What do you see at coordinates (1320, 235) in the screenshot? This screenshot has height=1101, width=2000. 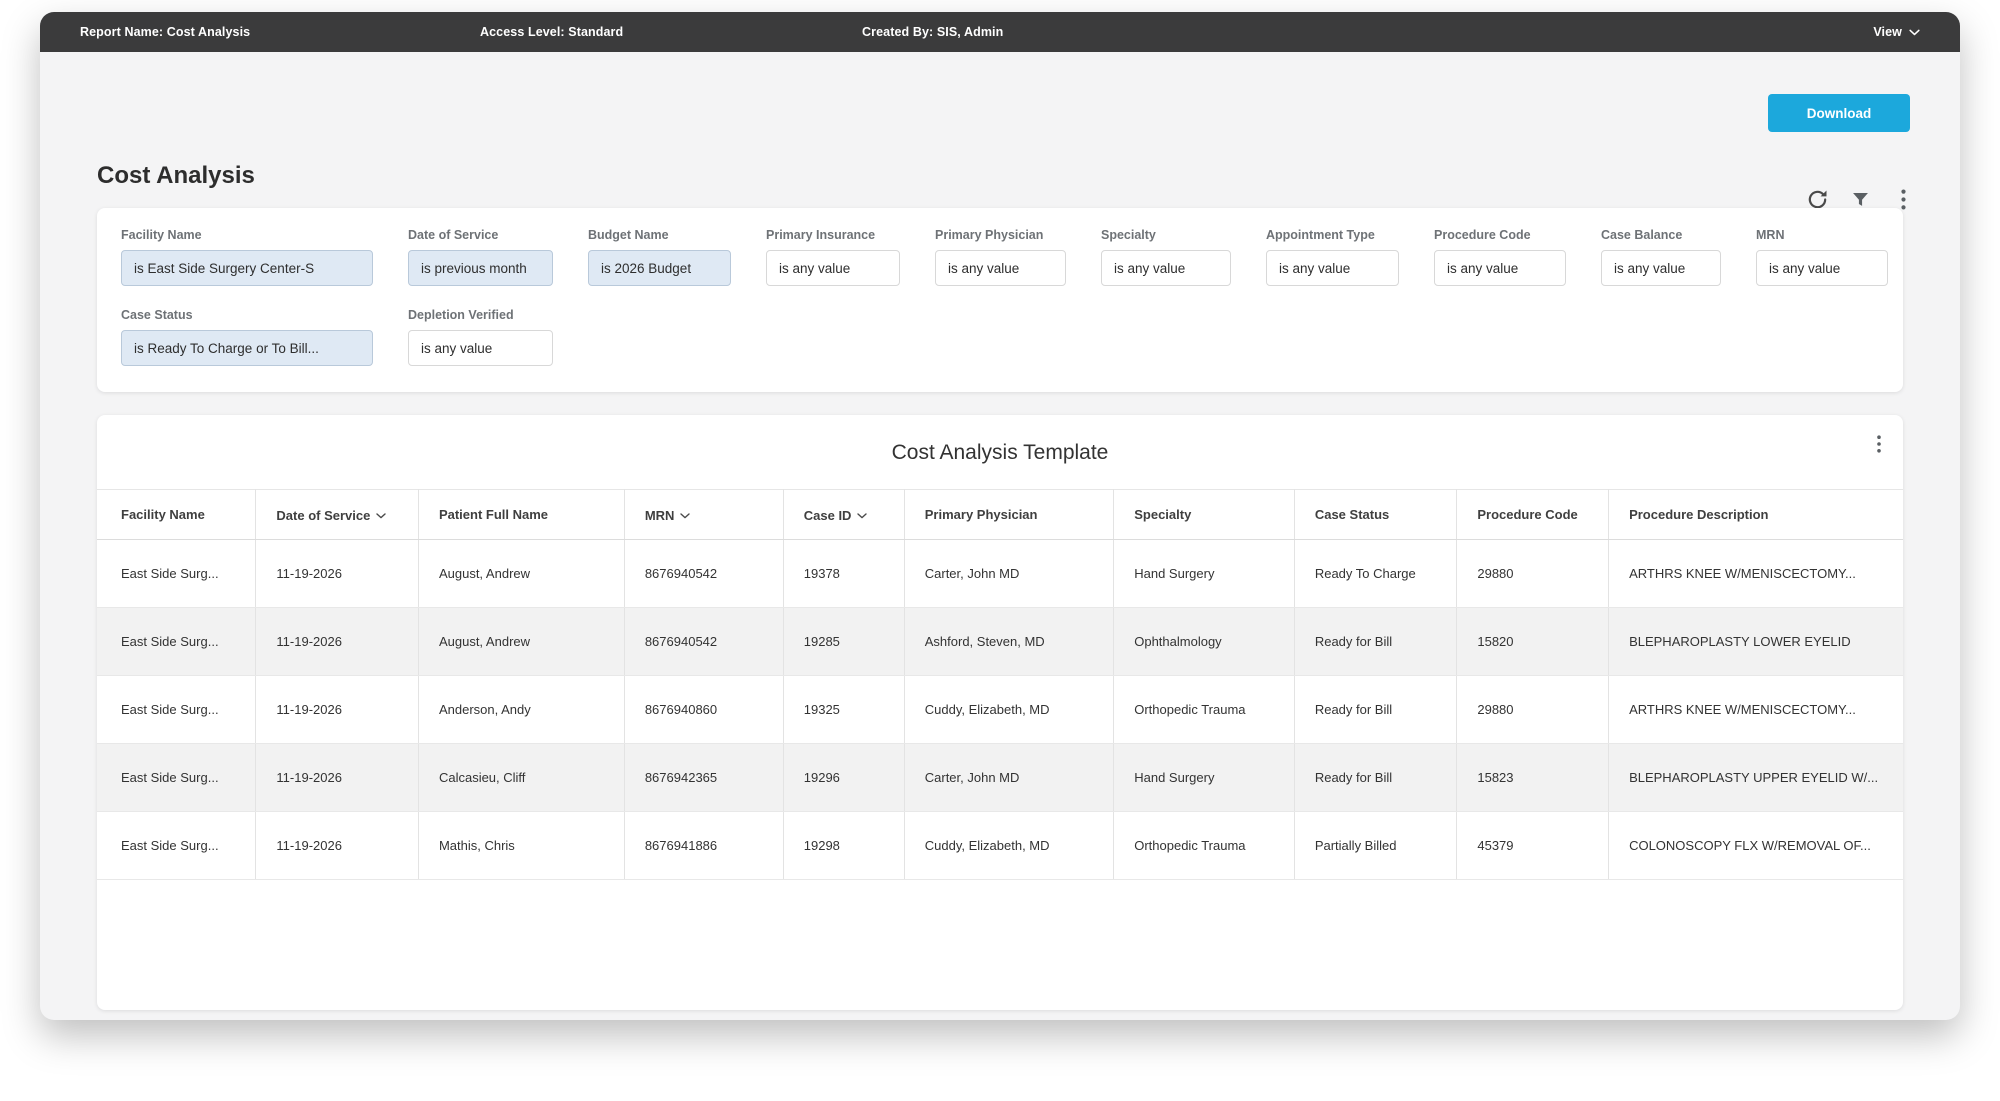 I see `filter-label: Appointment Type` at bounding box center [1320, 235].